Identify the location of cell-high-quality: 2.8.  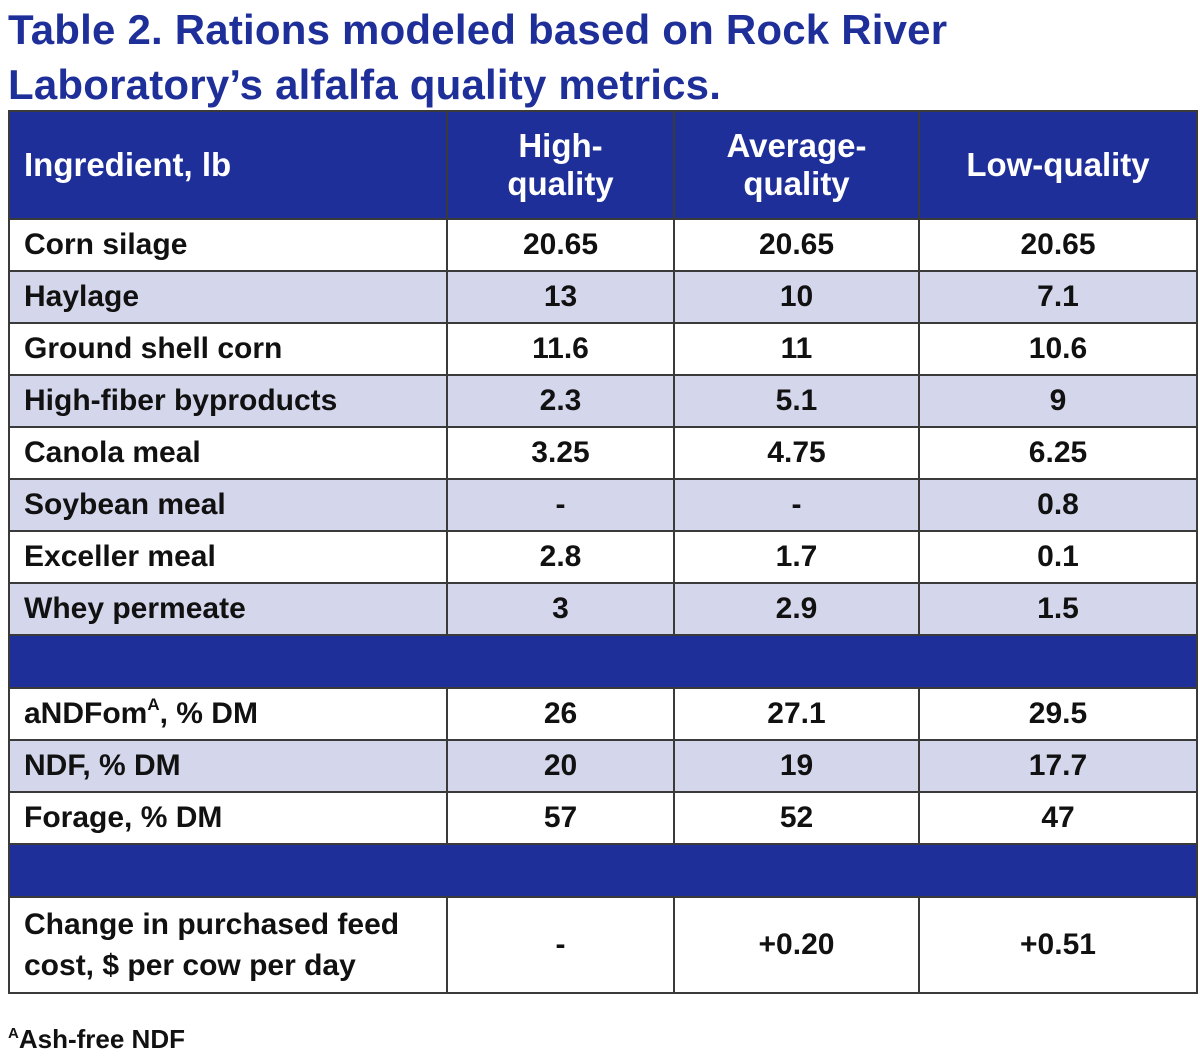
(560, 557).